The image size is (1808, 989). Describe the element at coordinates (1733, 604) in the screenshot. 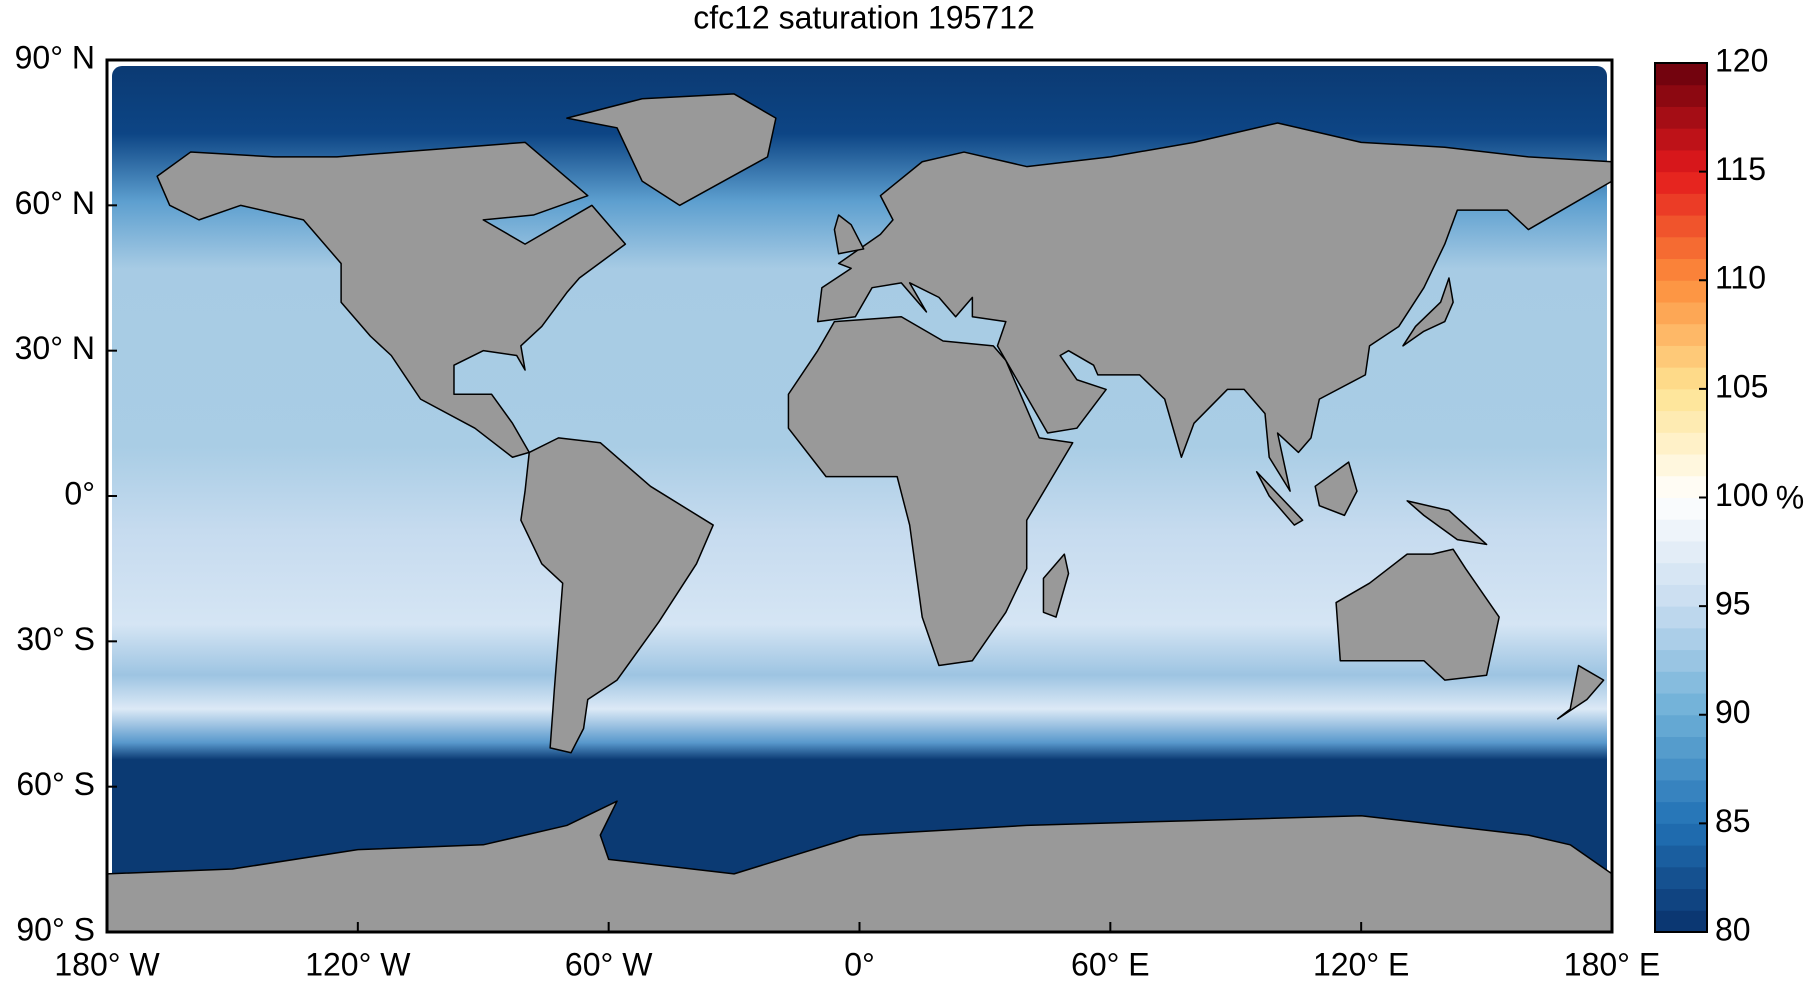

I see `colorbar-tick-label: 95` at that location.